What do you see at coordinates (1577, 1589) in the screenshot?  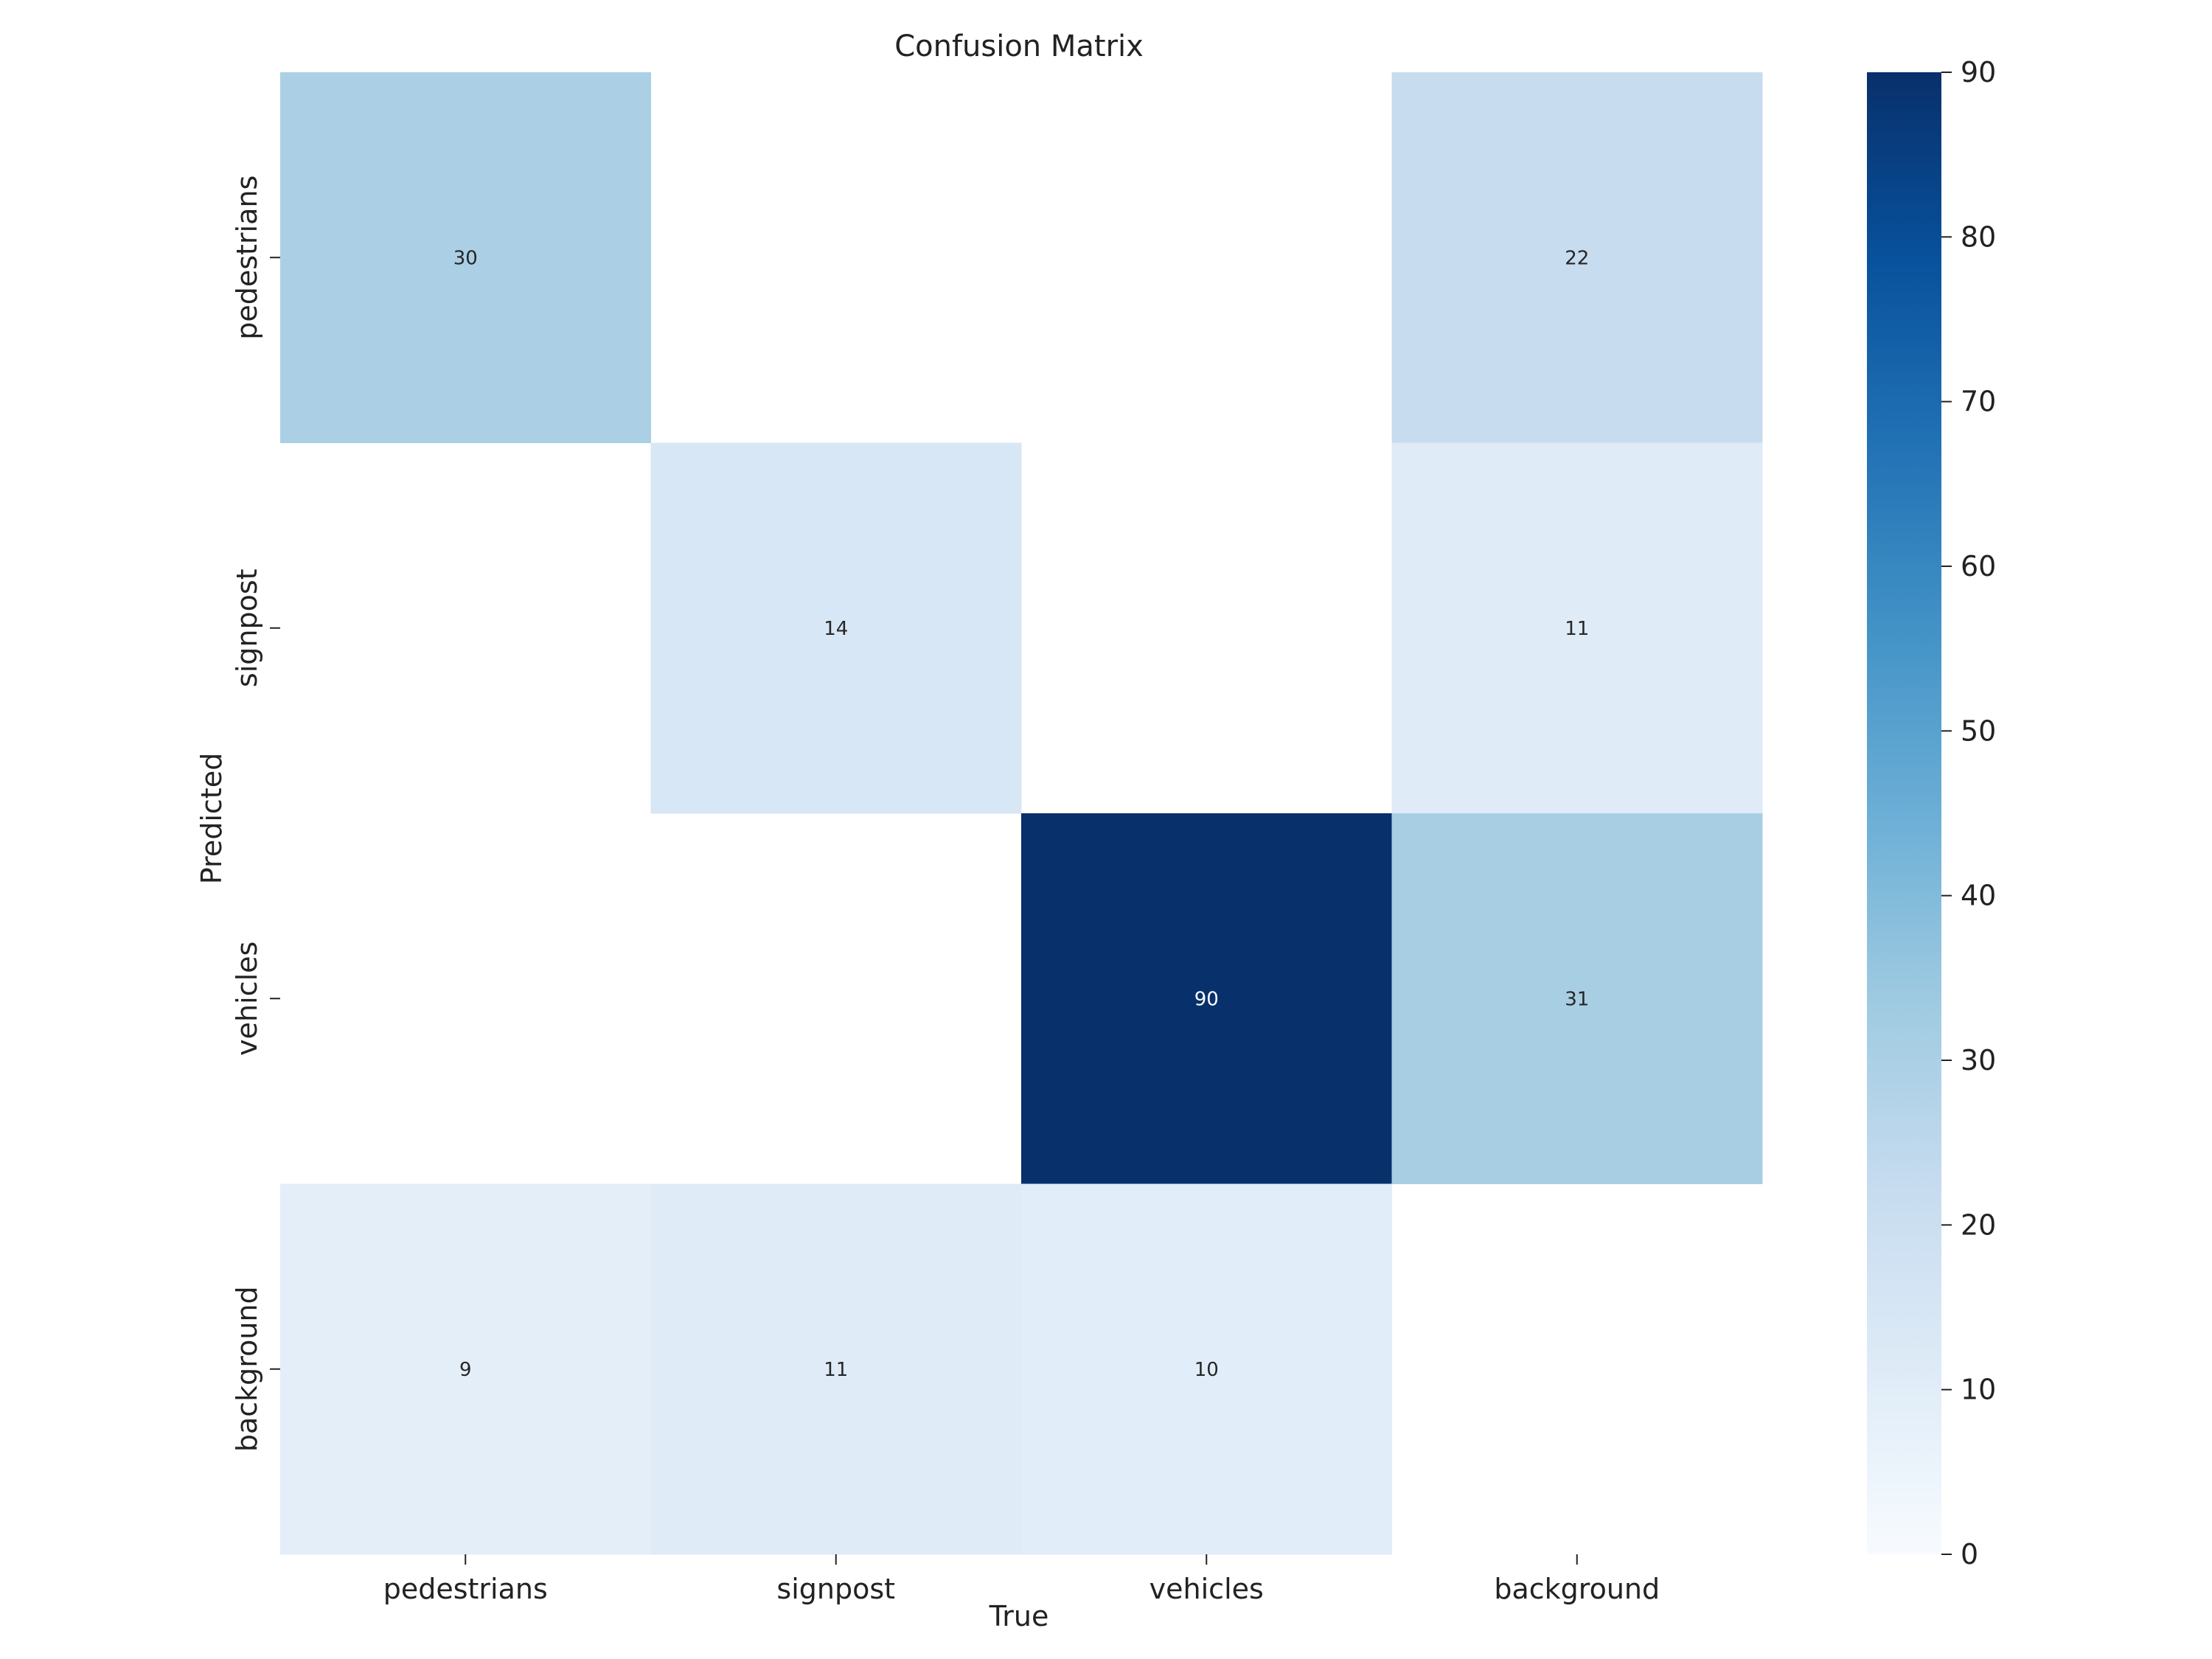 I see `x-tick-label: background` at bounding box center [1577, 1589].